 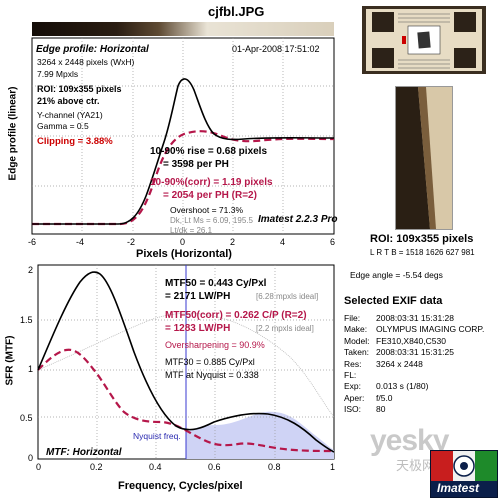 I want to click on nyquist-label: Nyquist freq., so click(x=157, y=436).